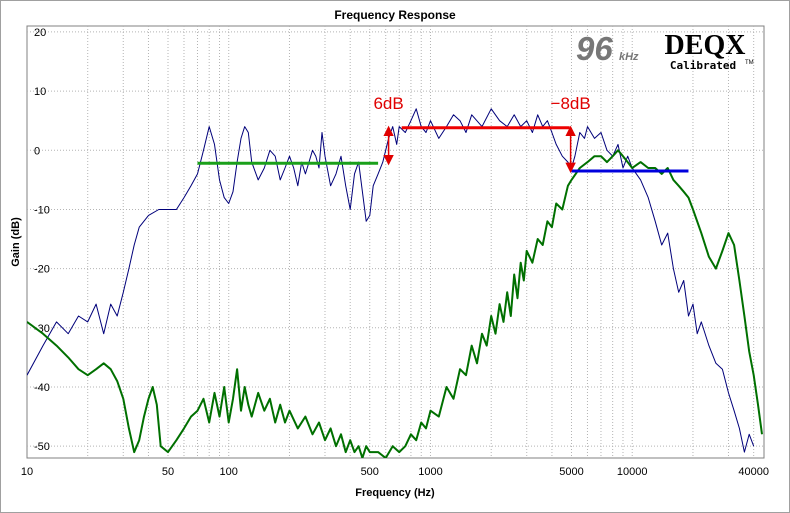  What do you see at coordinates (749, 63) in the screenshot?
I see `logo-tm: TM` at bounding box center [749, 63].